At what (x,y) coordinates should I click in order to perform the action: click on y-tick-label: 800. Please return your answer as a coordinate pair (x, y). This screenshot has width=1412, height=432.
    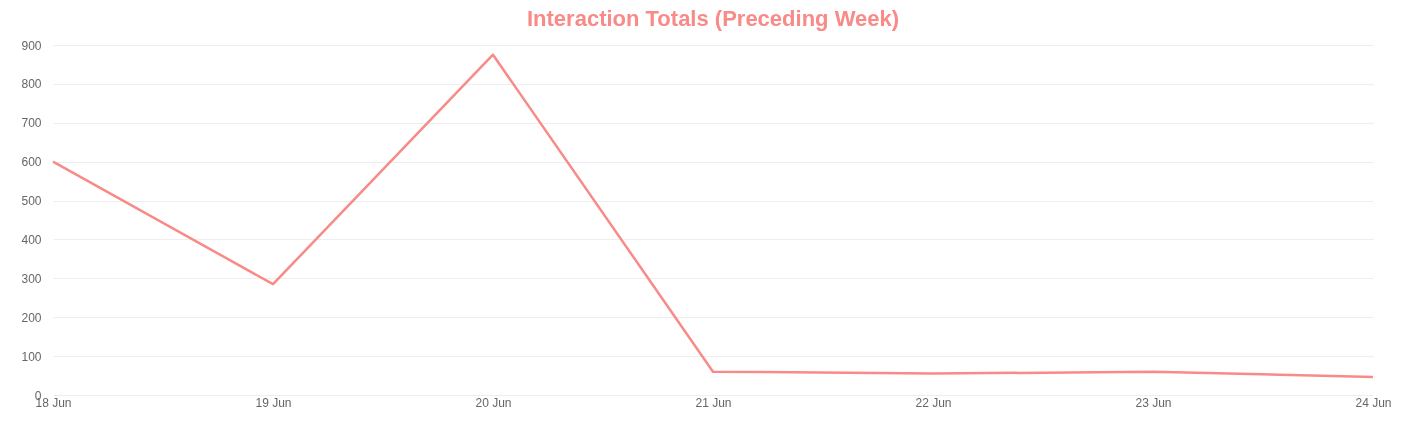
    Looking at the image, I should click on (31, 84).